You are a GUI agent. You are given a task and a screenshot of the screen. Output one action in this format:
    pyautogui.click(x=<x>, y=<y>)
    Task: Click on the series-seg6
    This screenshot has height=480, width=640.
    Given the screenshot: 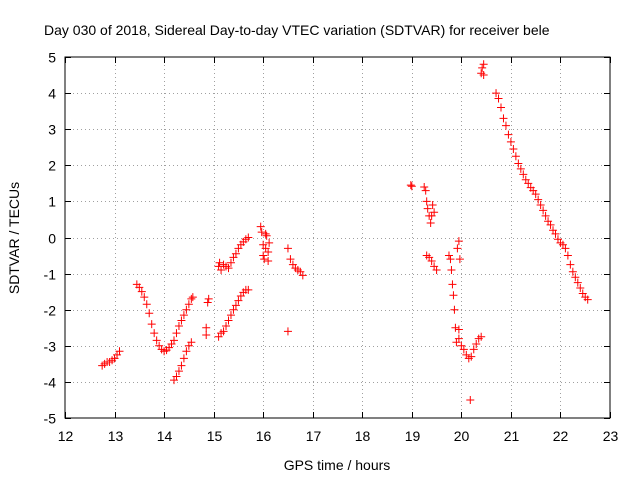 What is the action you would take?
    pyautogui.click(x=233, y=253)
    